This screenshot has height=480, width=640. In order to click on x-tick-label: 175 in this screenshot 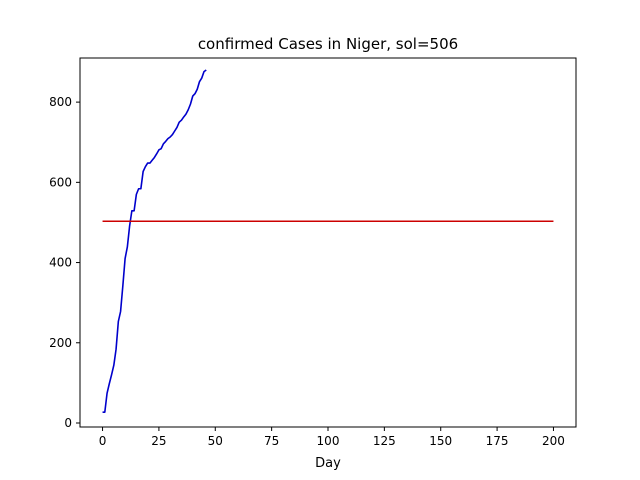, I will do `click(497, 441)`.